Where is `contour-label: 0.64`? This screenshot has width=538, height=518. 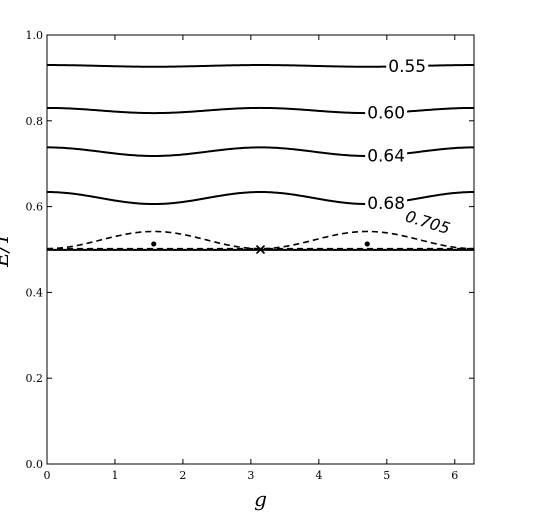
contour-label: 0.64 is located at coordinates (386, 156).